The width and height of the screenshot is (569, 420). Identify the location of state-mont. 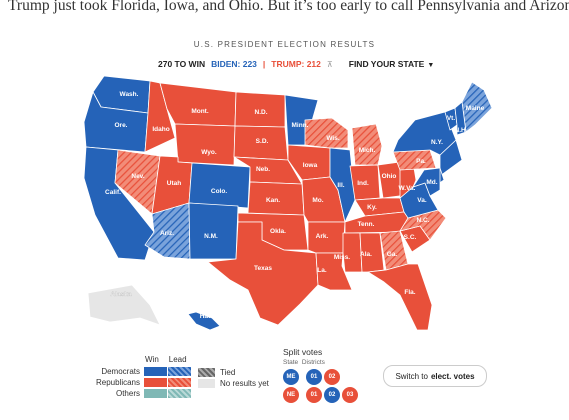
(198, 104).